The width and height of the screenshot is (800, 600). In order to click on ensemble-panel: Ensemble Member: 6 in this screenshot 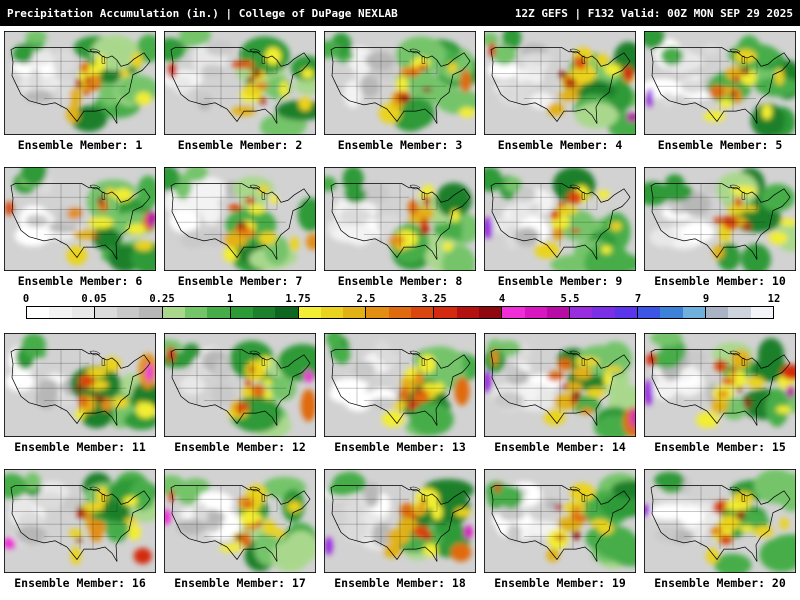, I will do `click(80, 228)`.